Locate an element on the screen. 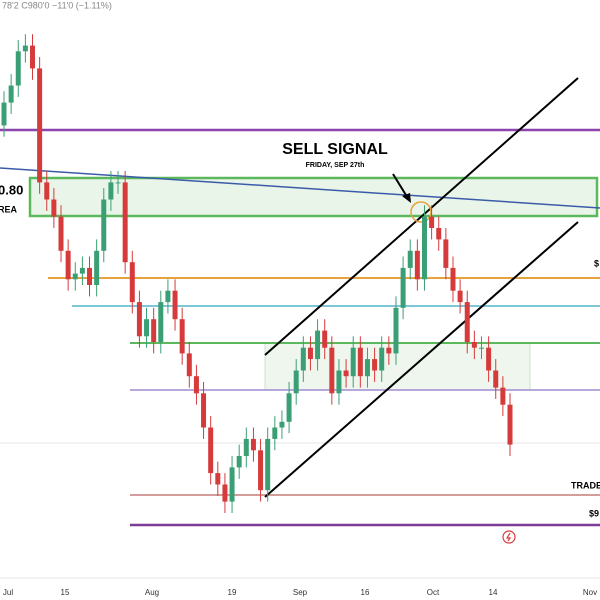  supply-zone is located at coordinates (313, 197).